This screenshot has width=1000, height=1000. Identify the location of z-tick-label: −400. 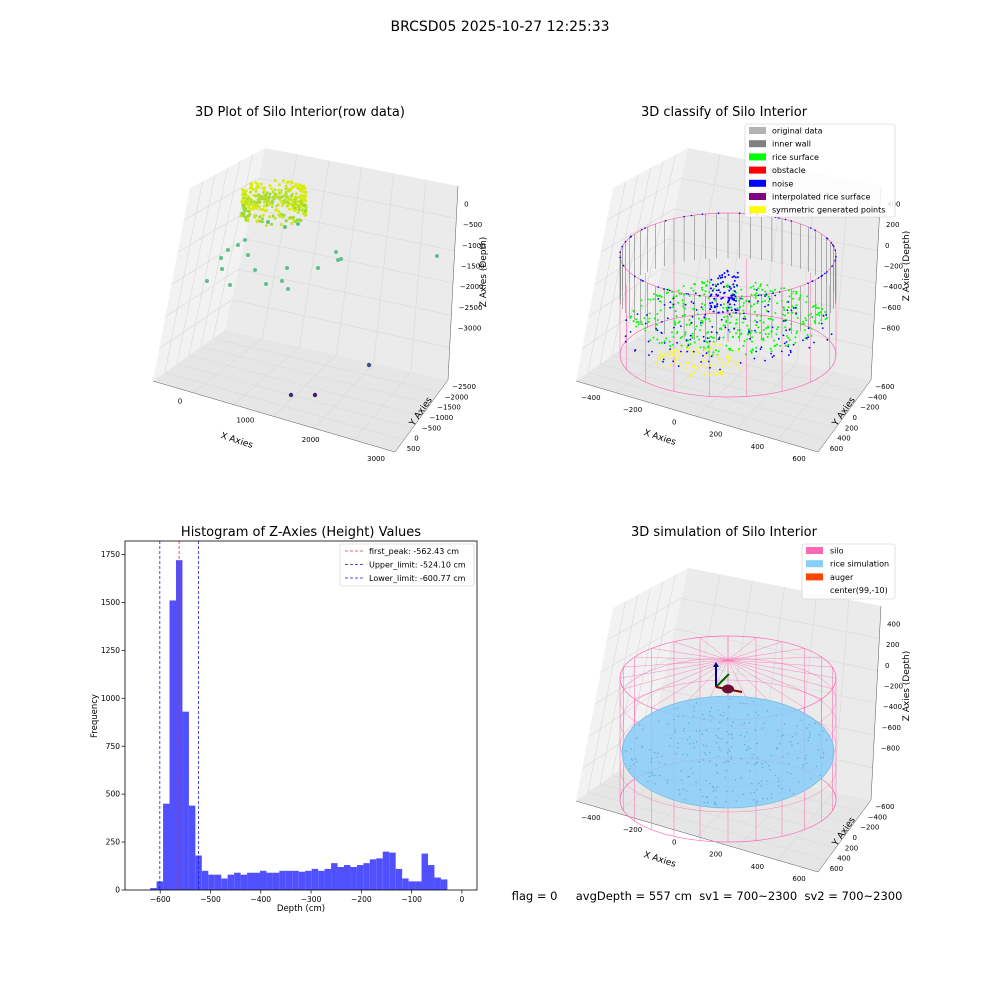
(892, 707).